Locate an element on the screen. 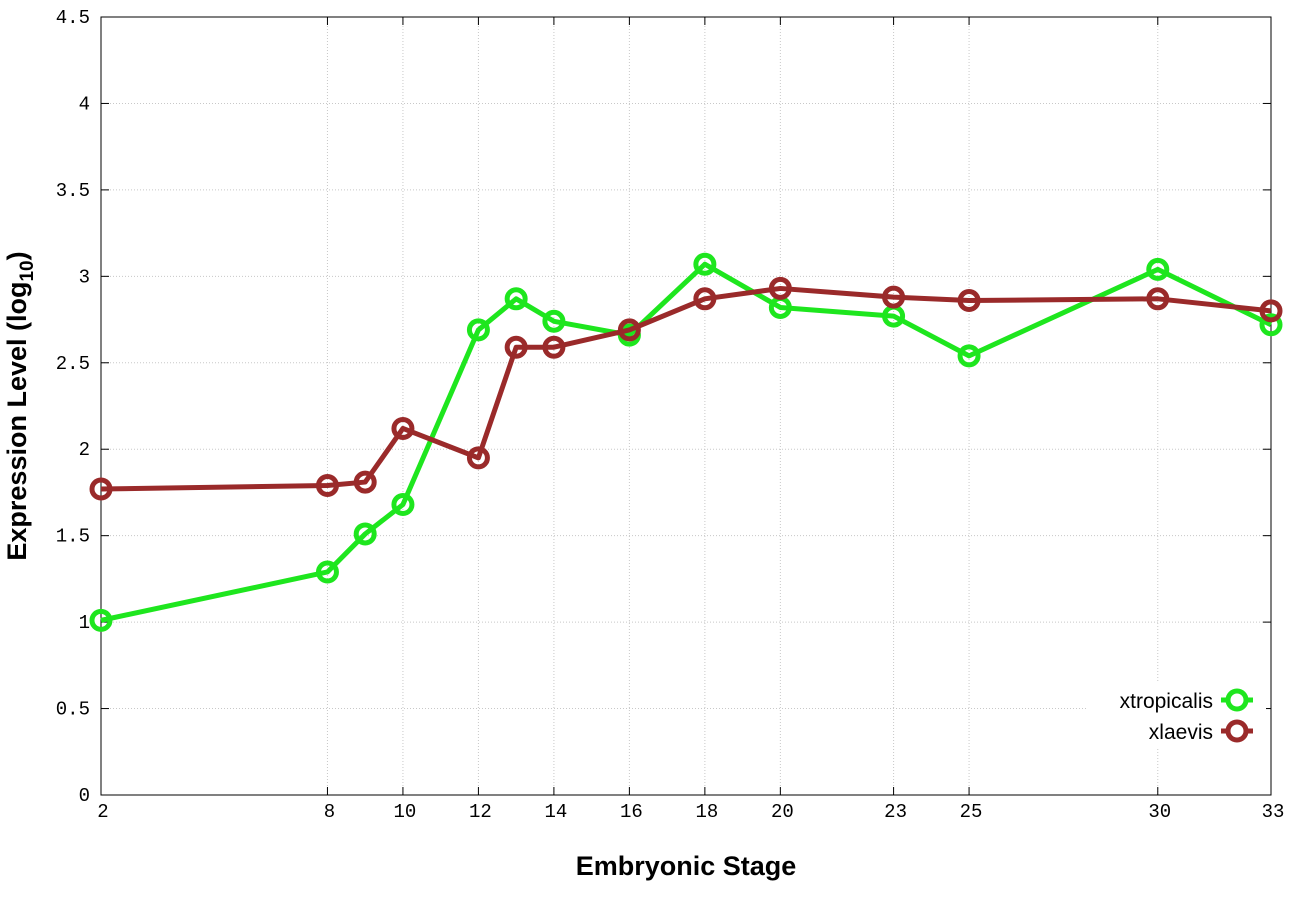 This screenshot has height=907, width=1296. y-axis-title-close: ) is located at coordinates (17, 255).